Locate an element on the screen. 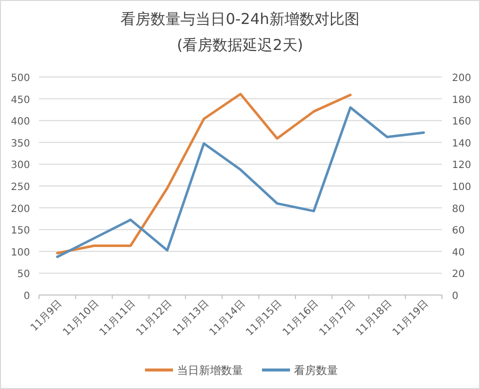 Image resolution: width=480 pixels, height=389 pixels. y2-tick-label: 160 is located at coordinates (462, 122).